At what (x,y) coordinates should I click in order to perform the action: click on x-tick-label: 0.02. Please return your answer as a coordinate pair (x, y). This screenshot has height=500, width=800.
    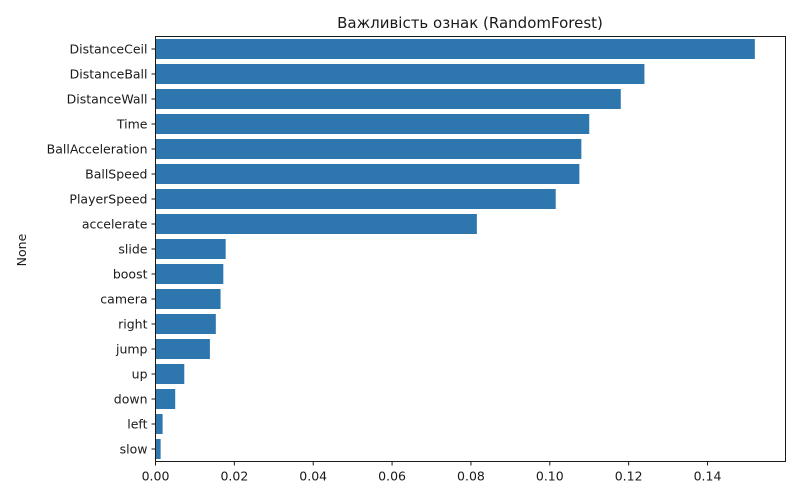
    Looking at the image, I should click on (234, 476).